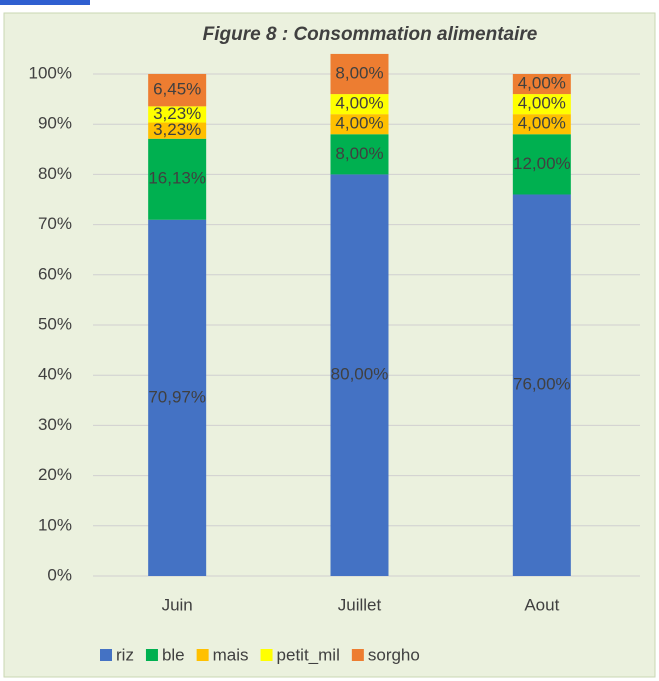  What do you see at coordinates (177, 604) in the screenshot?
I see `x-tick-label: Juin` at bounding box center [177, 604].